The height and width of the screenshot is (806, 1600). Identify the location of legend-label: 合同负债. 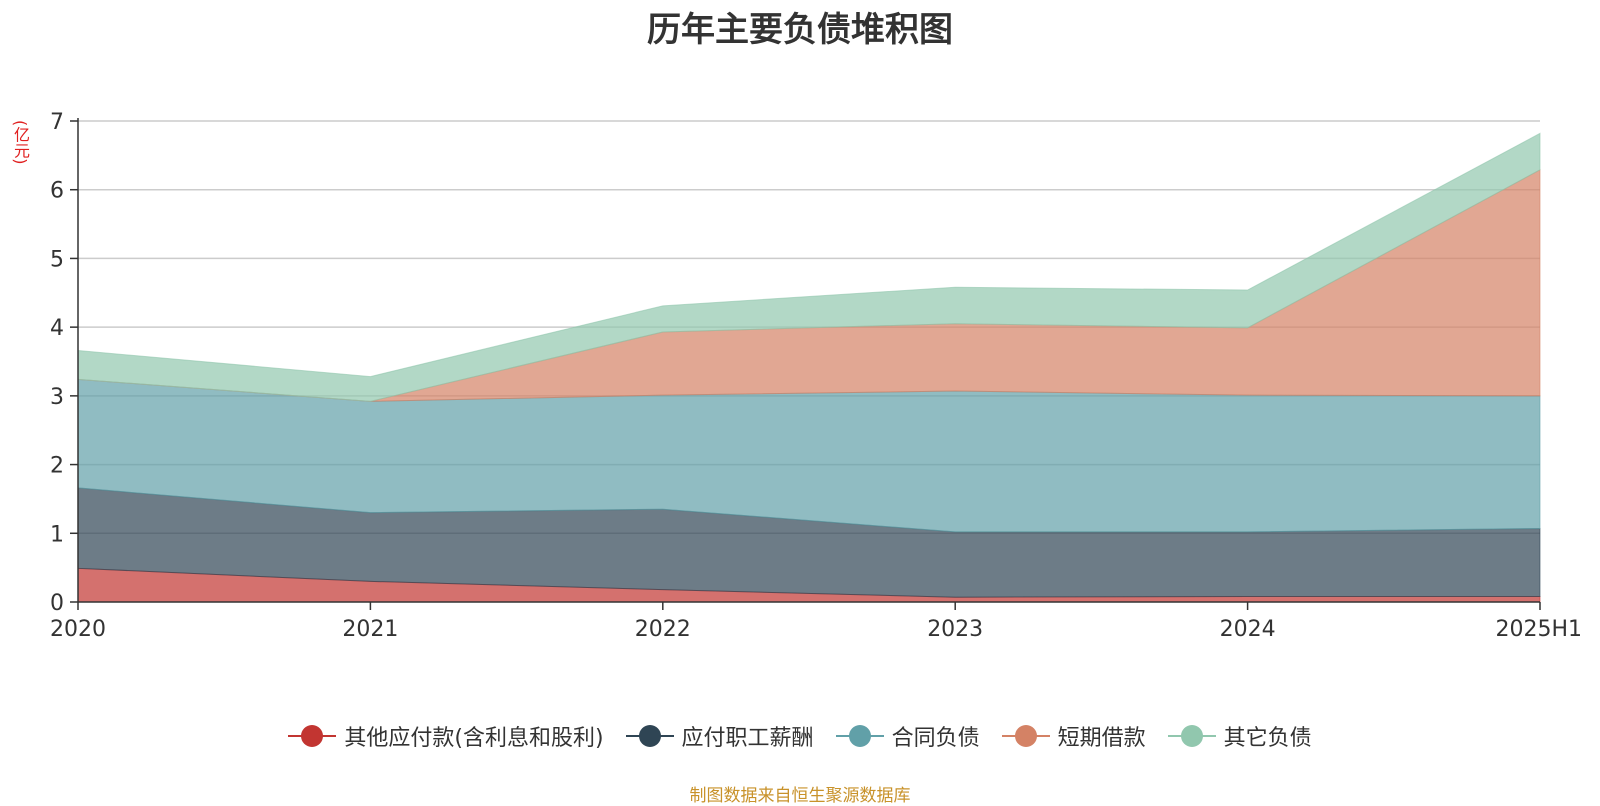
(935, 738).